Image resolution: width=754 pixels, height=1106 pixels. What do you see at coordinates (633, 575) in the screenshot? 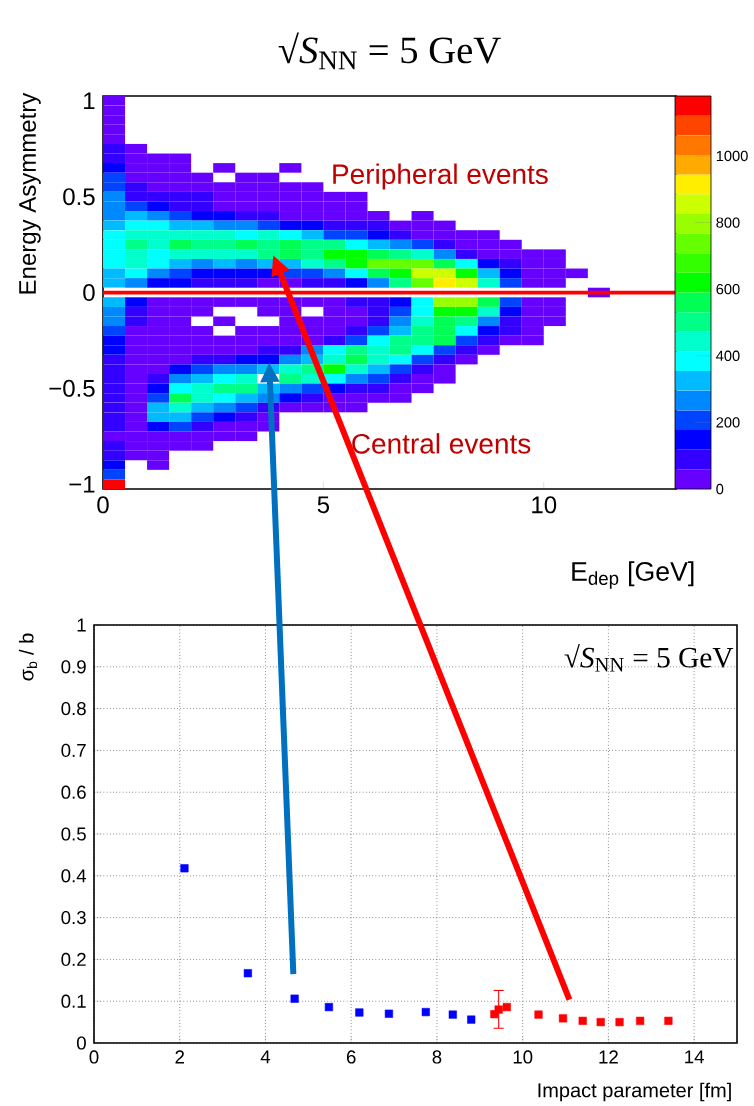
I see `x-axis-title: E$_{dep}$ [GeV]` at bounding box center [633, 575].